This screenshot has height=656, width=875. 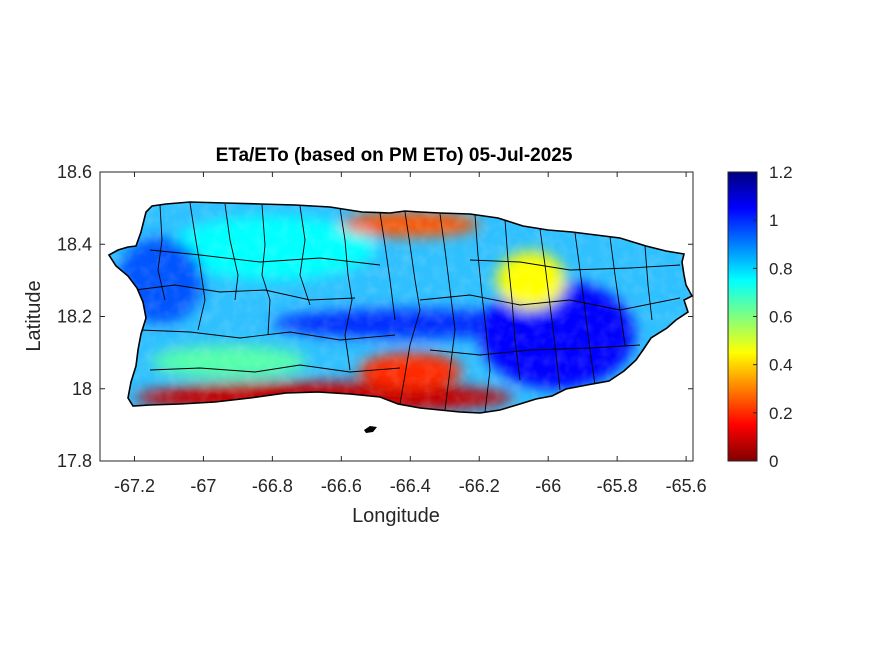 I want to click on y-axis-label: Latitude, so click(x=34, y=315).